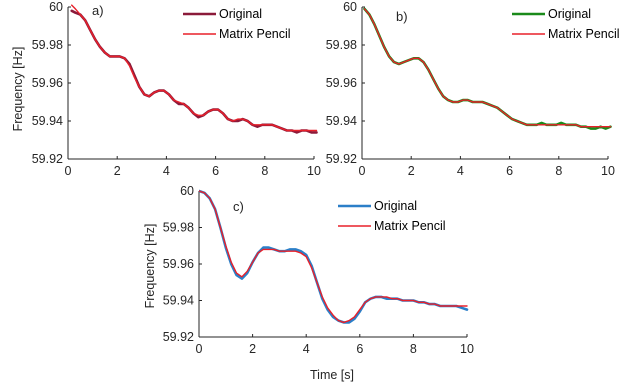 This screenshot has width=634, height=390. I want to click on y-tick-label-a: 59.96, so click(47, 83).